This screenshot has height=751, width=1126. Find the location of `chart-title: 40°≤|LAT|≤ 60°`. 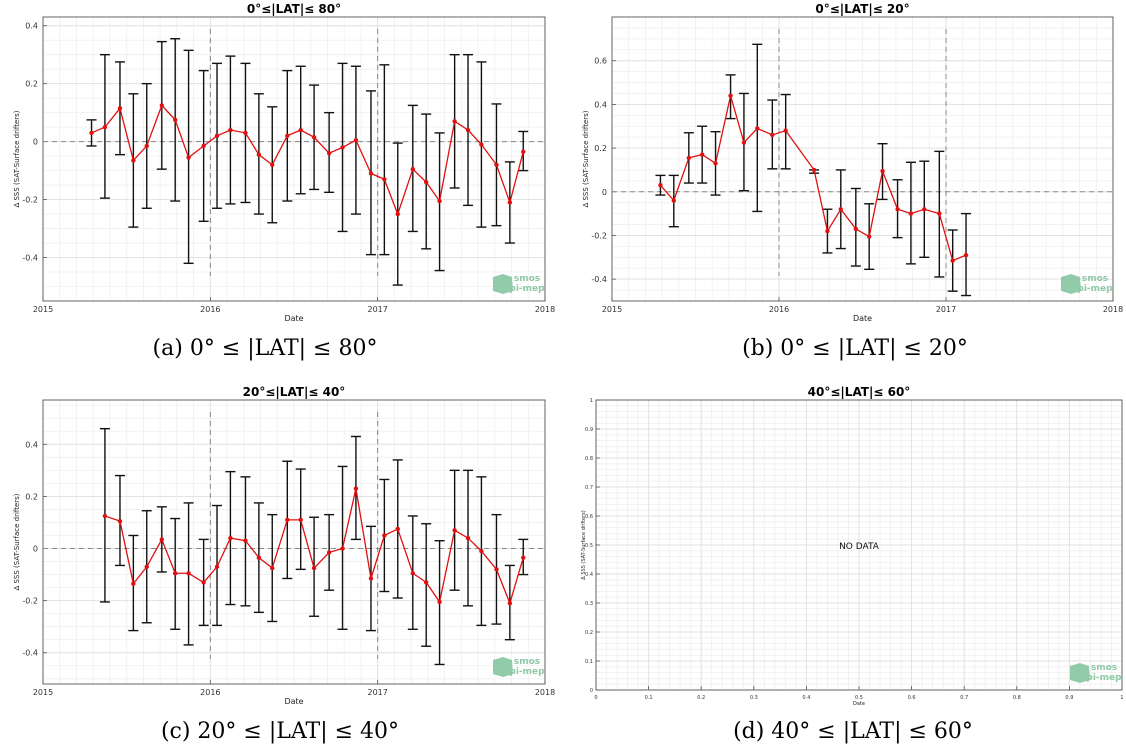

chart-title: 40°≤|LAT|≤ 60° is located at coordinates (859, 392).